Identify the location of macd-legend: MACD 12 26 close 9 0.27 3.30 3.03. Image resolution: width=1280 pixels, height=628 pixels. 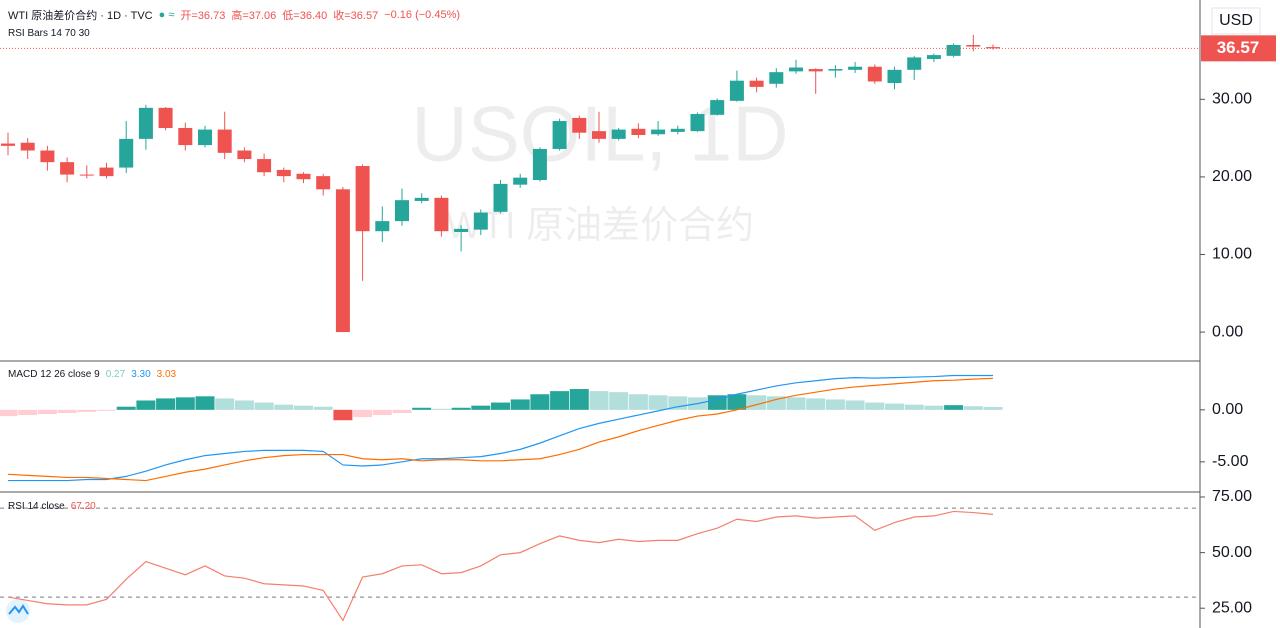
(92, 374).